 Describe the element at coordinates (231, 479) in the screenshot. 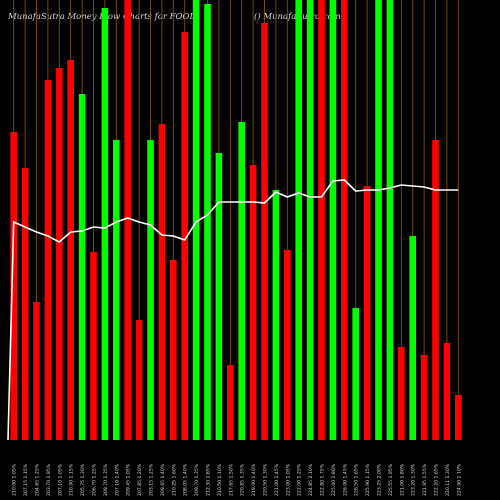

I see `x-tick-label: 217.65 1.50%` at that location.